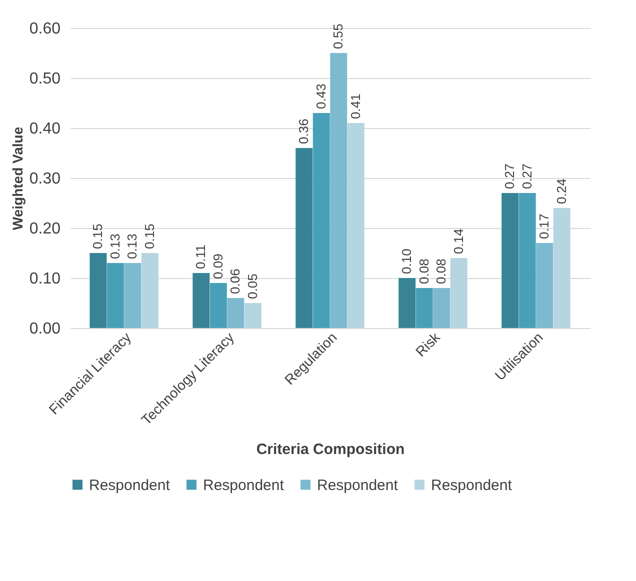 The width and height of the screenshot is (636, 581). What do you see at coordinates (45, 29) in the screenshot?
I see `y-tick-label: 0.60` at bounding box center [45, 29].